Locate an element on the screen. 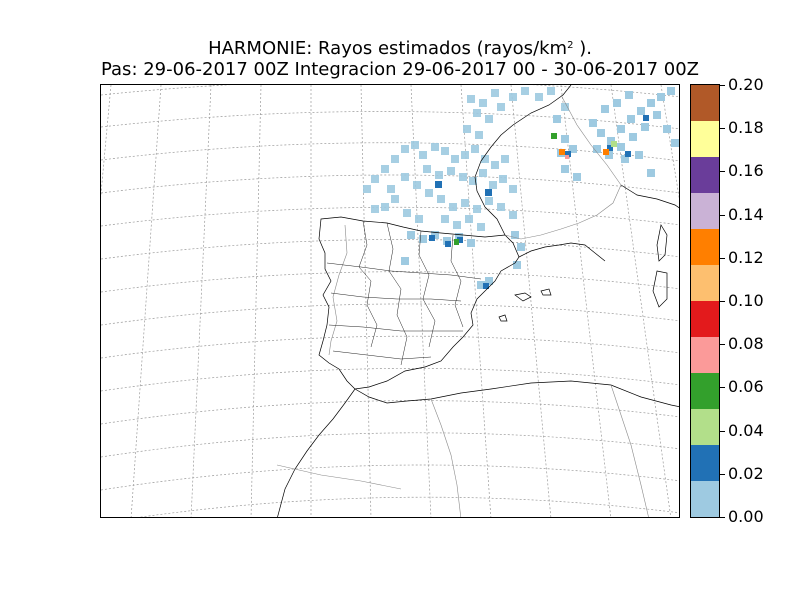 The image size is (800, 600). colorbar is located at coordinates (705, 301).